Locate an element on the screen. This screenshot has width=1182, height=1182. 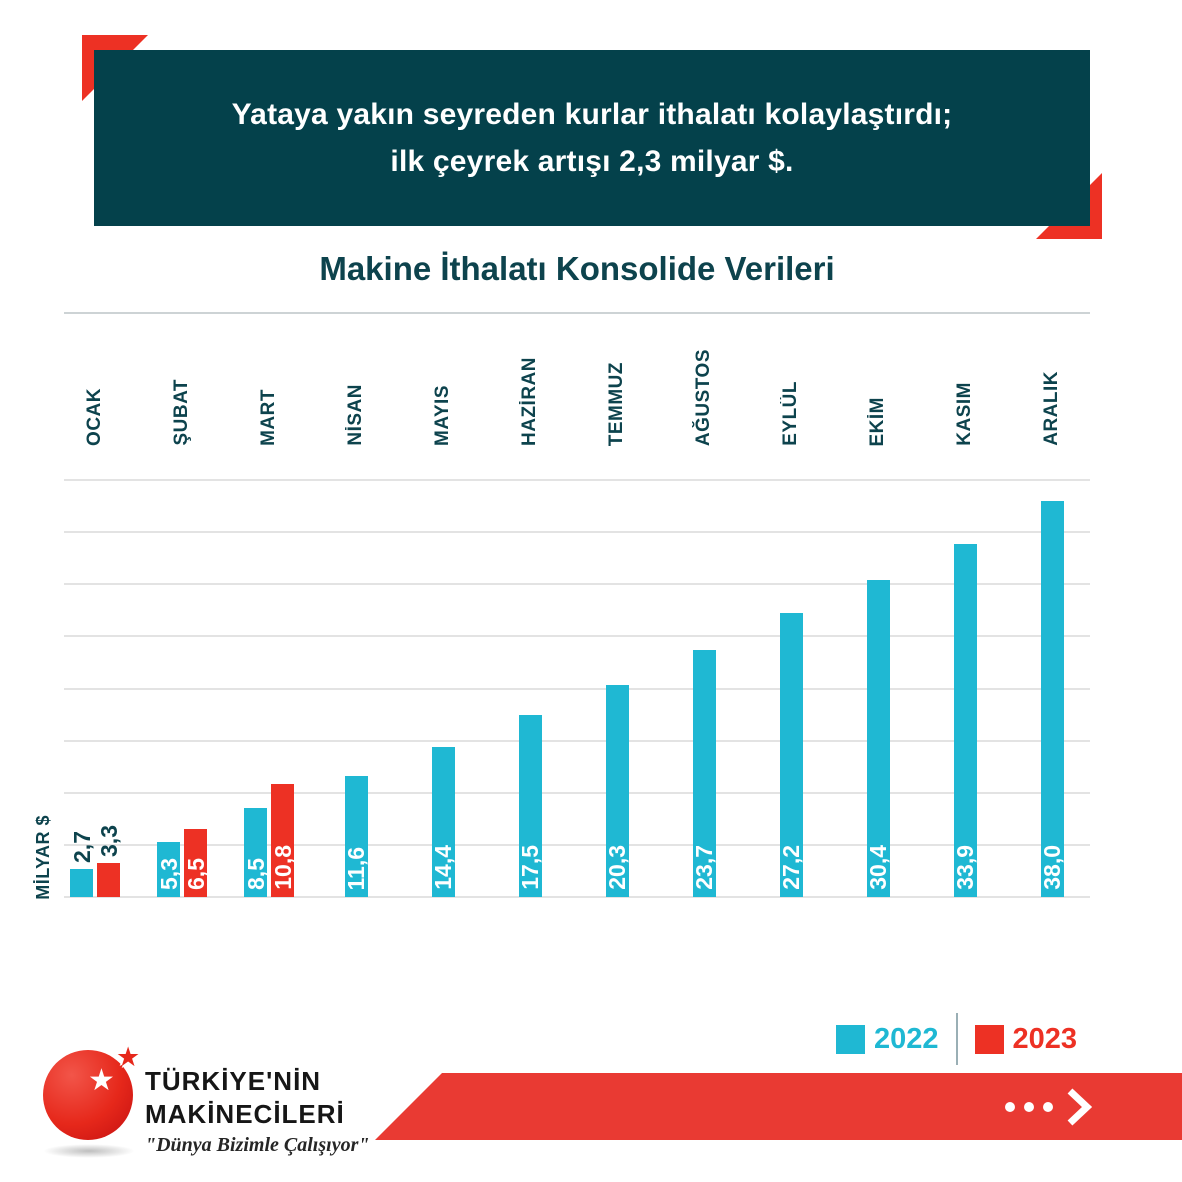
month-label-ocak: OCAK is located at coordinates (94, 417).